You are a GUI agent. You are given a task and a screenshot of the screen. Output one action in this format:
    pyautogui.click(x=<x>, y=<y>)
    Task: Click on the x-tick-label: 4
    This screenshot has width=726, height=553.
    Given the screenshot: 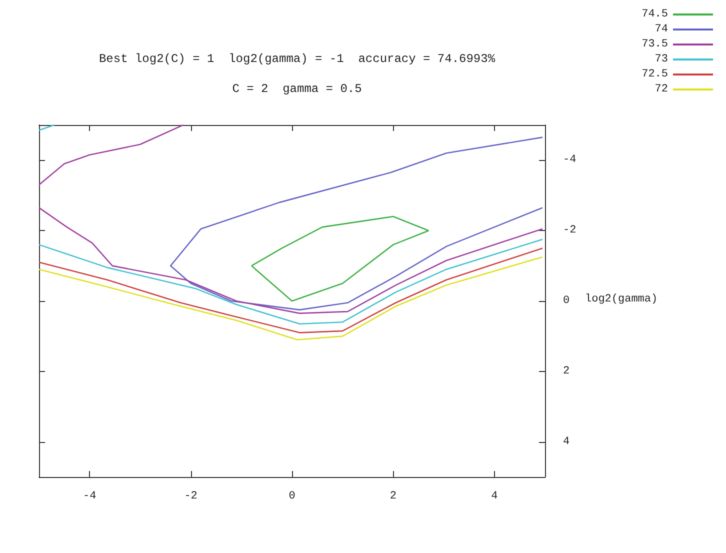 What is the action you would take?
    pyautogui.click(x=494, y=496)
    